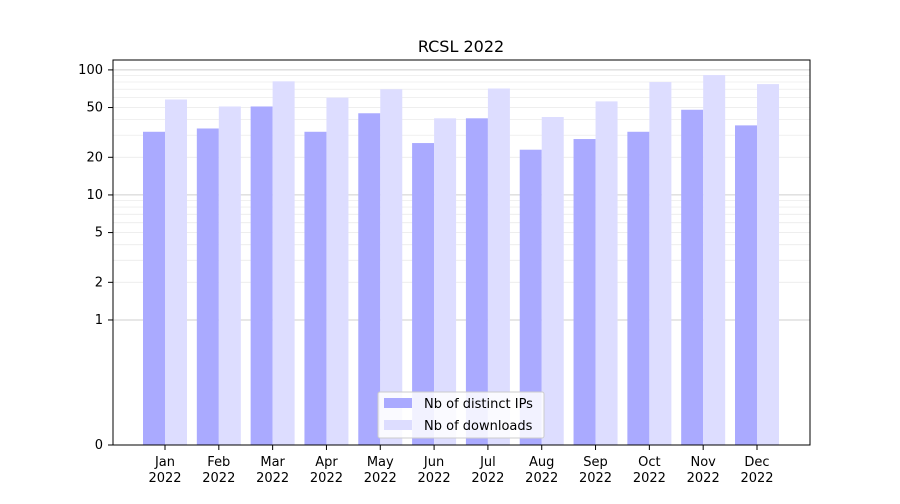 The height and width of the screenshot is (504, 900). I want to click on x-tick-label-month: Feb, so click(218, 462).